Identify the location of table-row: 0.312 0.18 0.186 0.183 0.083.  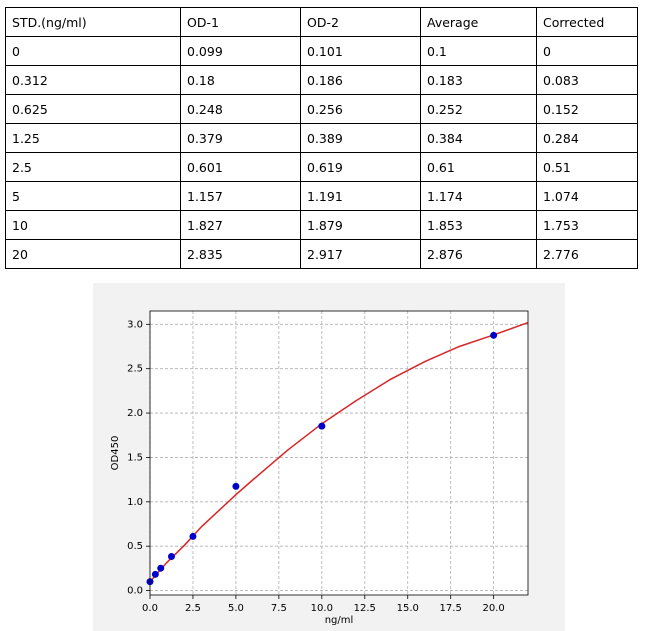
(321, 80).